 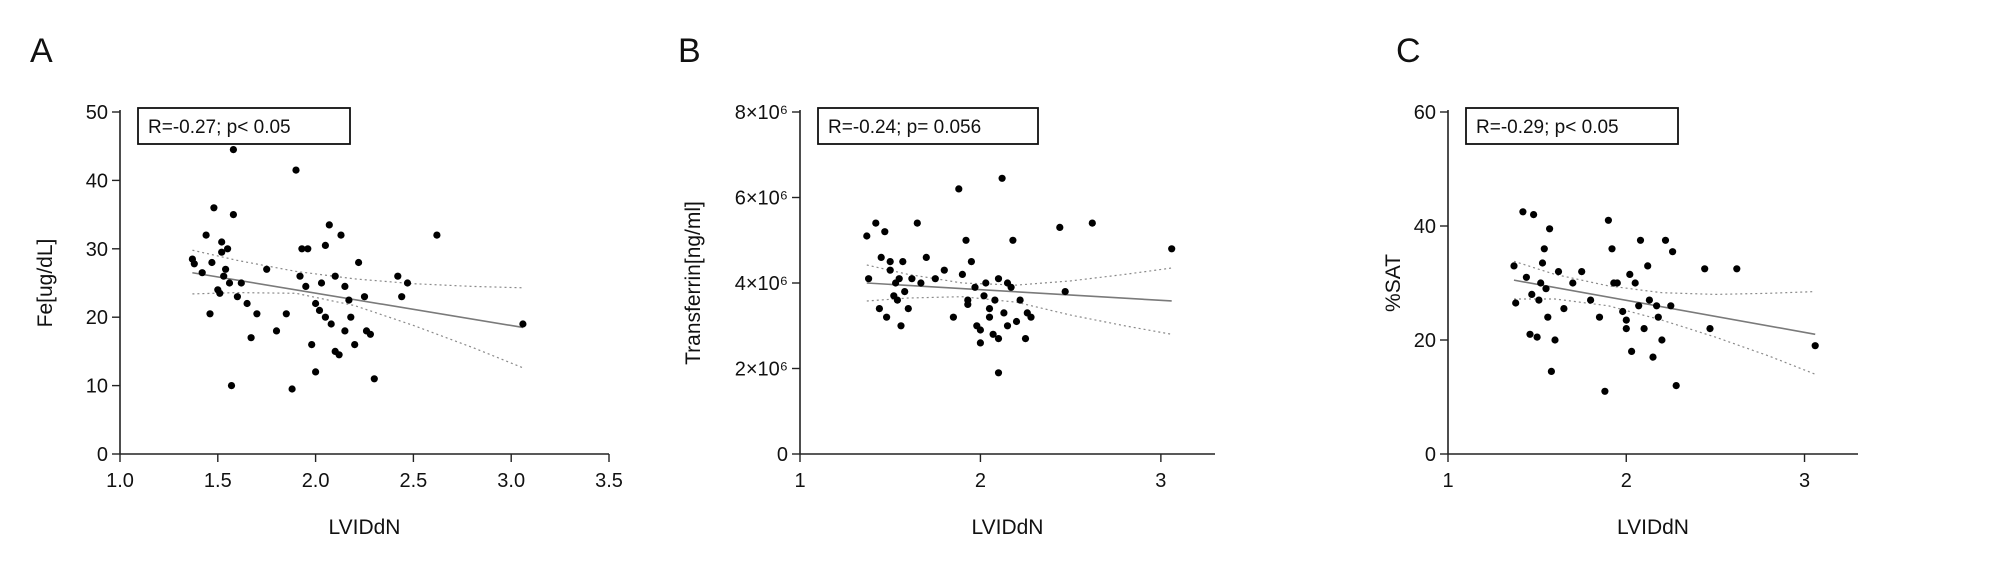 What do you see at coordinates (511, 481) in the screenshot?
I see `panel-a-x-tick-label: 3.0` at bounding box center [511, 481].